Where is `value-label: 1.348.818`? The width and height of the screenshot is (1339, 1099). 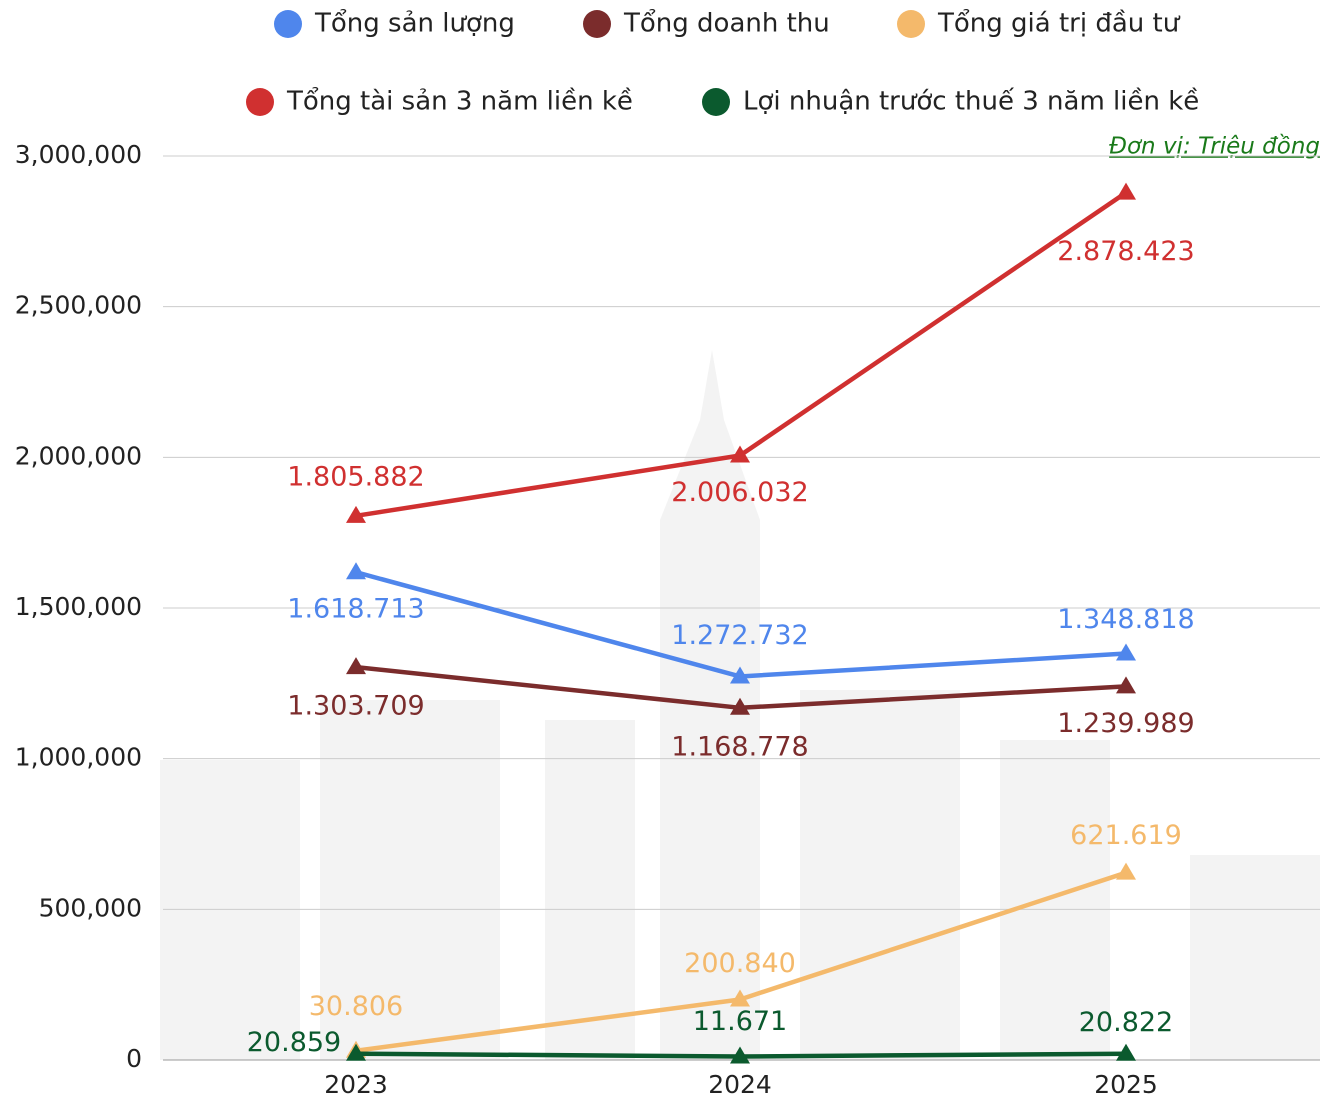 value-label: 1.348.818 is located at coordinates (1125, 619).